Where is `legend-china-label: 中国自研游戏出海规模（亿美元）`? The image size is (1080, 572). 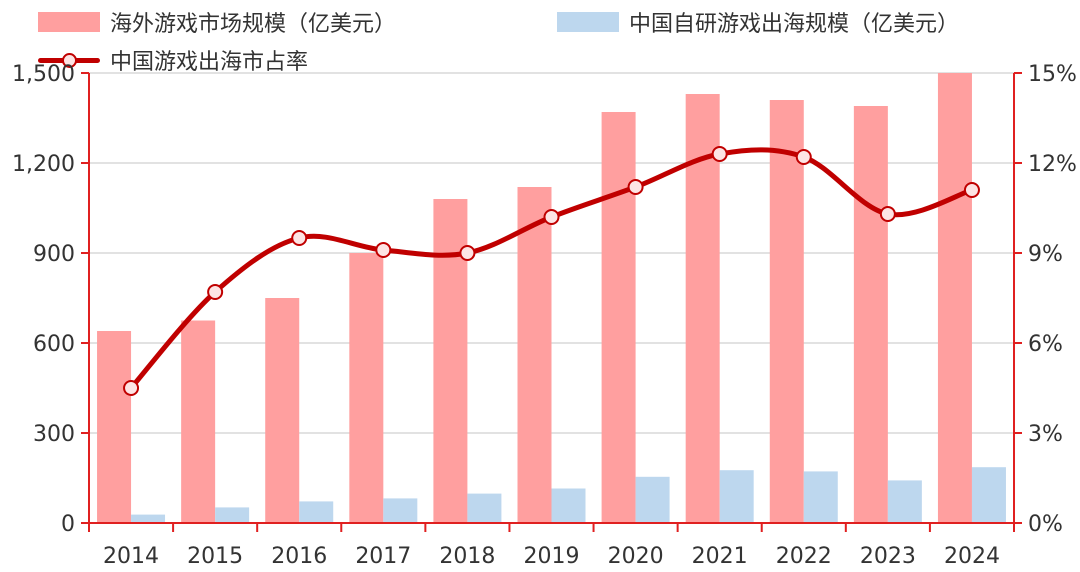 legend-china-label: 中国自研游戏出海规模（亿美元） is located at coordinates (794, 24).